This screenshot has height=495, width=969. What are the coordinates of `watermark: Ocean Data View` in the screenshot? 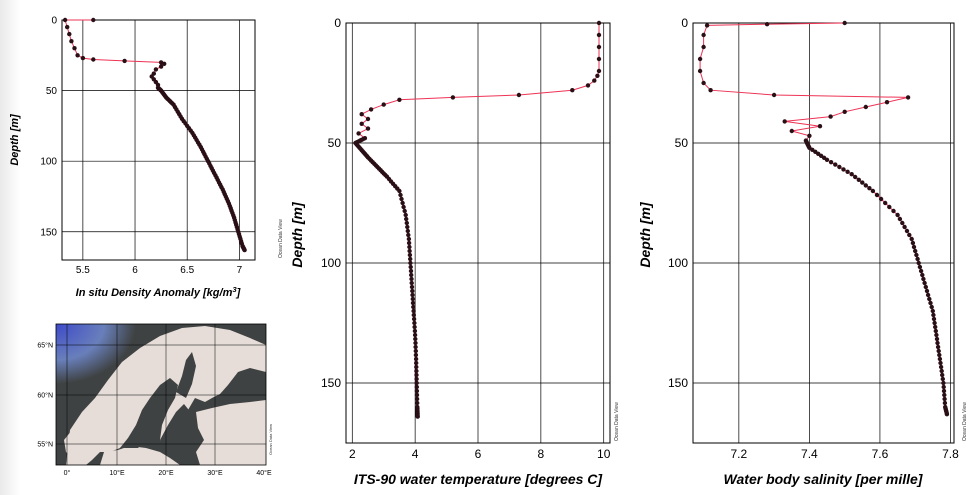 It's located at (281, 238).